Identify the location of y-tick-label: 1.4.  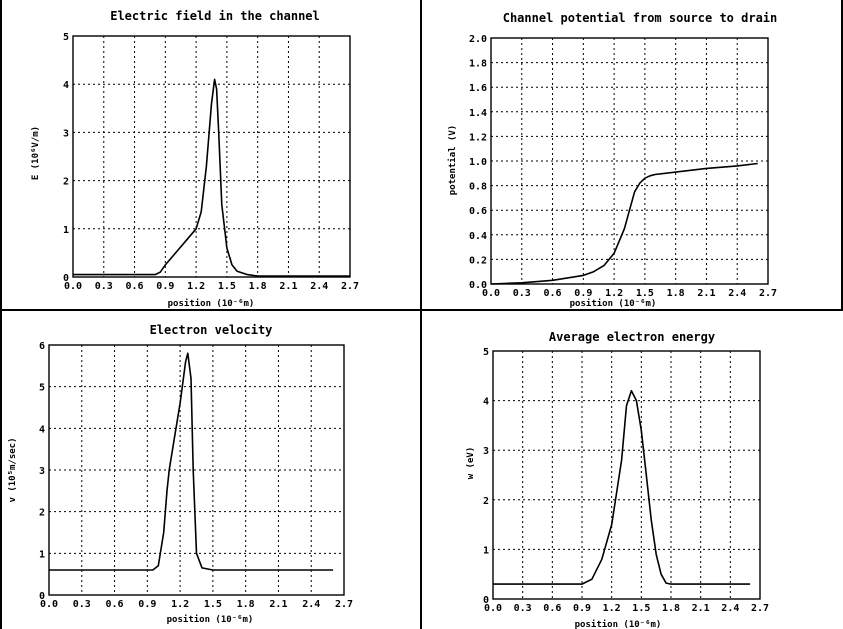
(478, 113).